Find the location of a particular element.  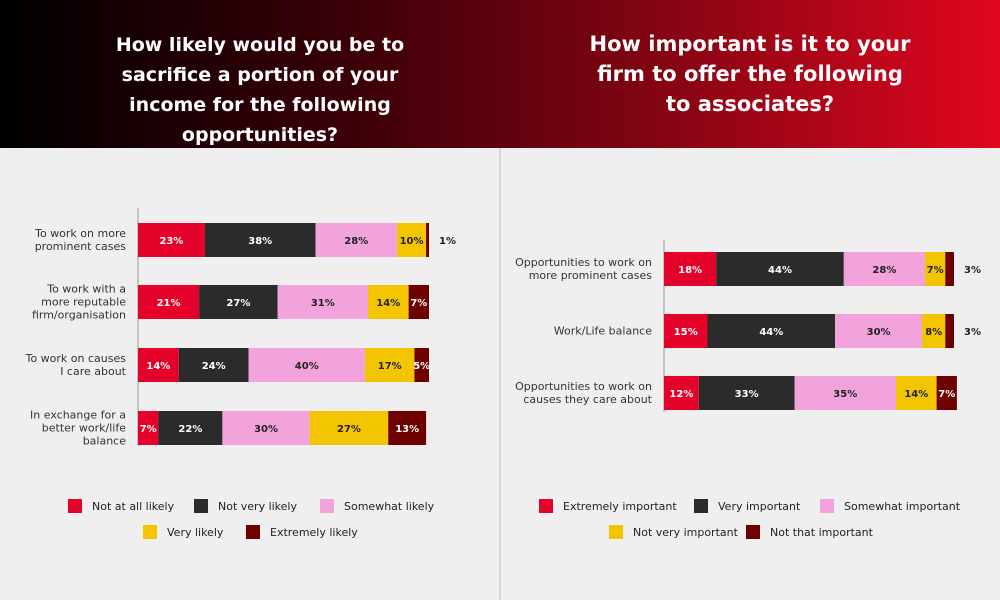

legend-label: Very important is located at coordinates (759, 506).